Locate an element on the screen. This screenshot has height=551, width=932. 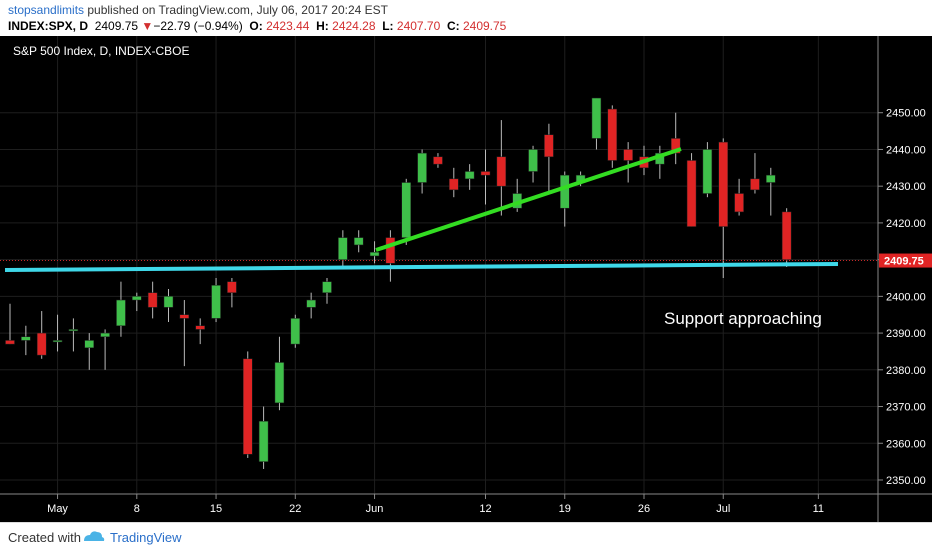
tradingview-brand: TradingView is located at coordinates (146, 537).